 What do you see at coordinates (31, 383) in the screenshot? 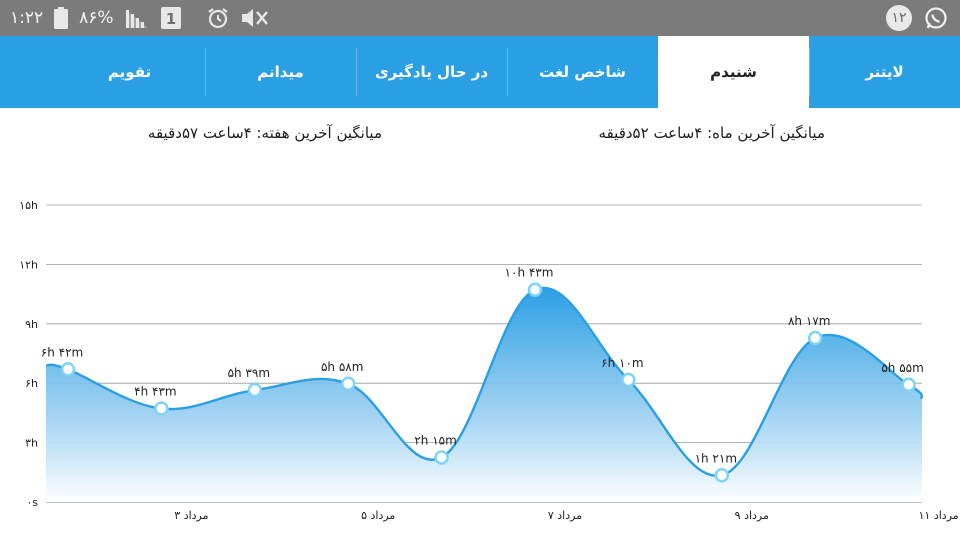
I see `y-tick-label: ۶h` at bounding box center [31, 383].